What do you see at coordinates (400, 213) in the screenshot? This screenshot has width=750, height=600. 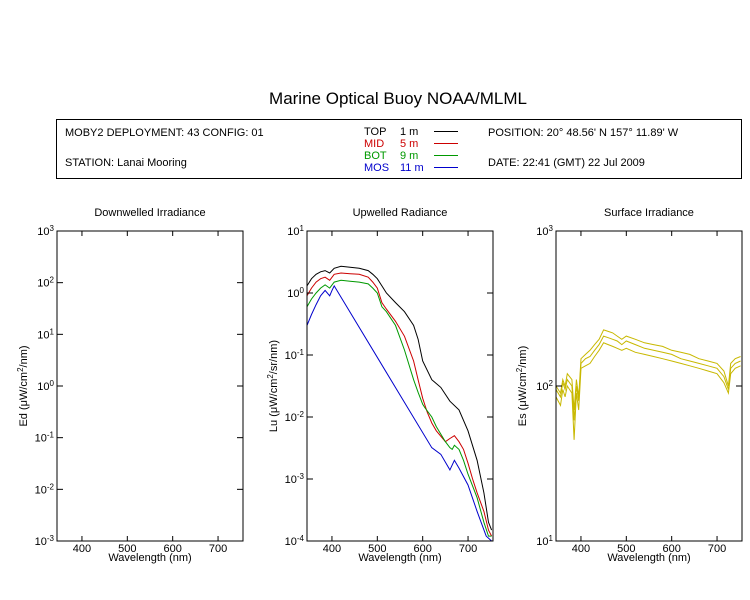 I see `chart-title: Upwelled Radiance` at bounding box center [400, 213].